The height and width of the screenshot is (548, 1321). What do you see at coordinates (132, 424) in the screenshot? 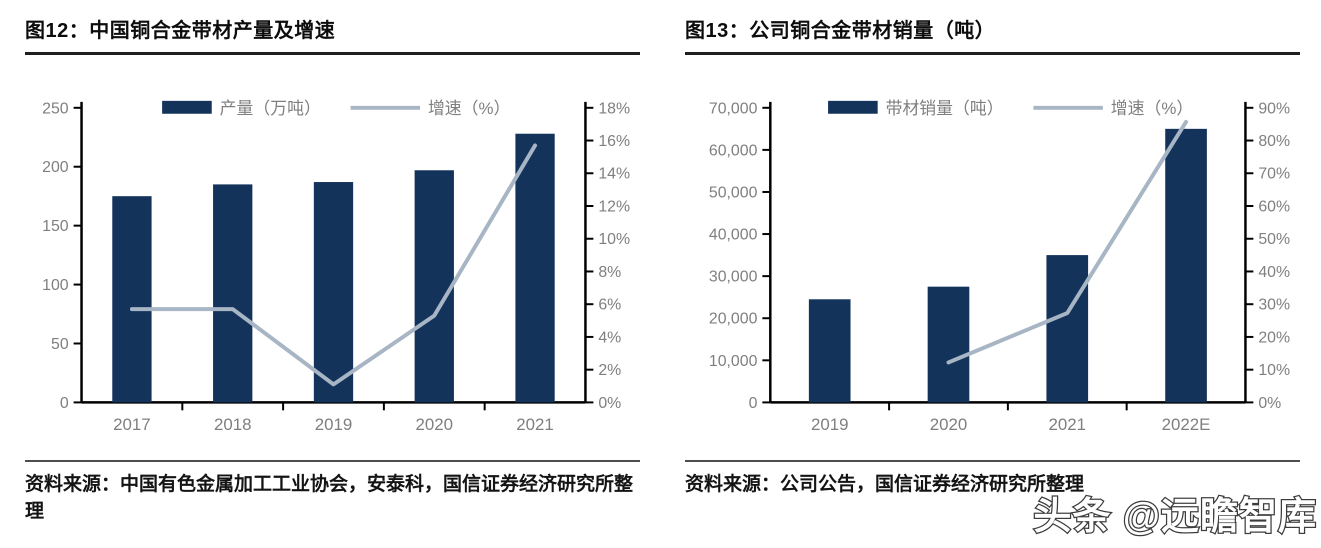
I see `x-axis-label: 2017` at bounding box center [132, 424].